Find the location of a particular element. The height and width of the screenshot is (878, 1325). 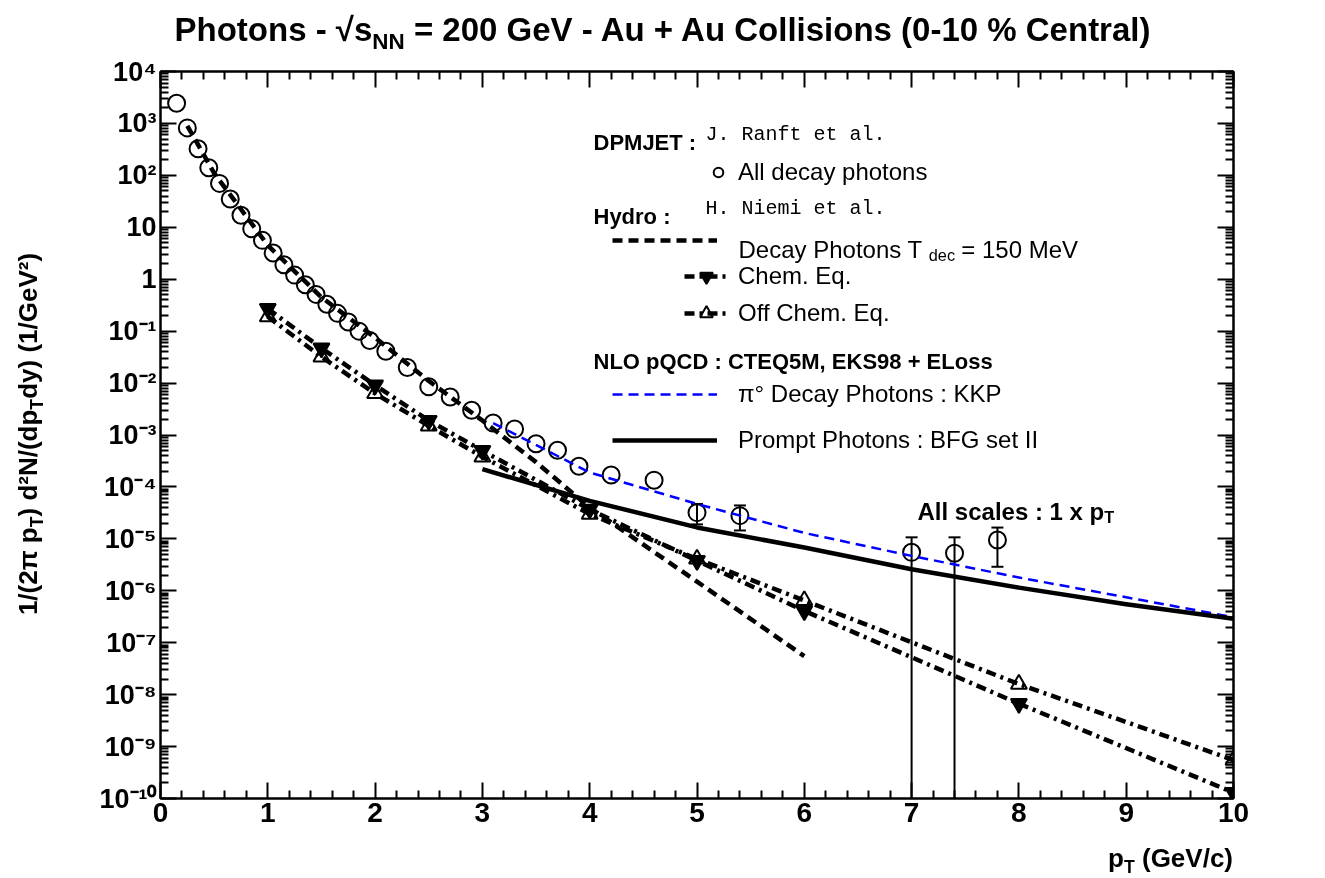

y-tick-label: 10⁴ is located at coordinates (135, 71).